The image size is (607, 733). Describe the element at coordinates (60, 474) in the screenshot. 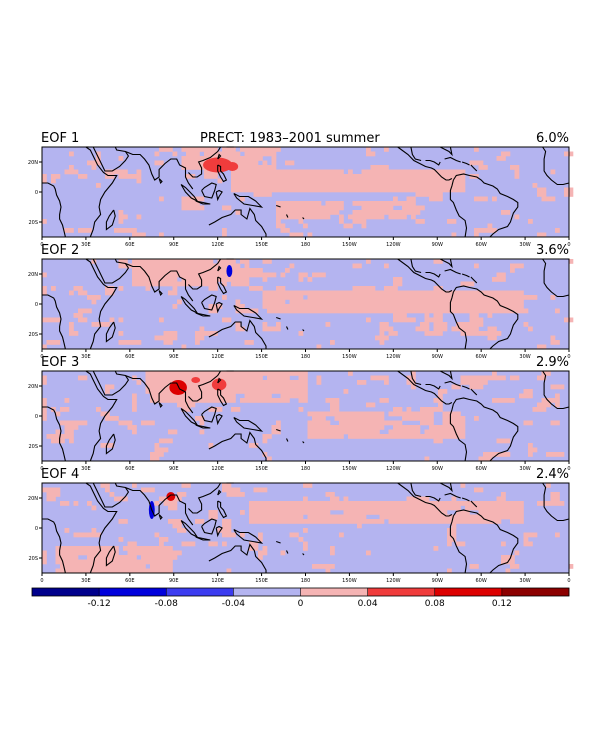

I see `panel-4-label: EOF 4` at that location.